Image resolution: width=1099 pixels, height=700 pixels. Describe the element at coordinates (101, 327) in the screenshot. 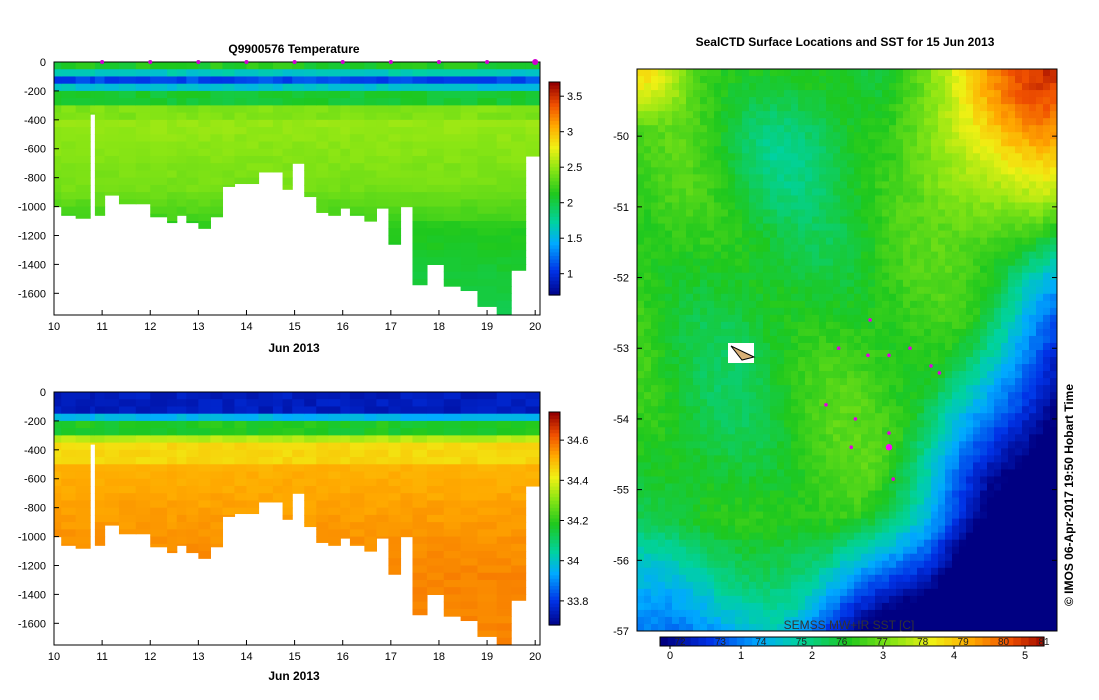

I see `x-tick-label: 11` at that location.